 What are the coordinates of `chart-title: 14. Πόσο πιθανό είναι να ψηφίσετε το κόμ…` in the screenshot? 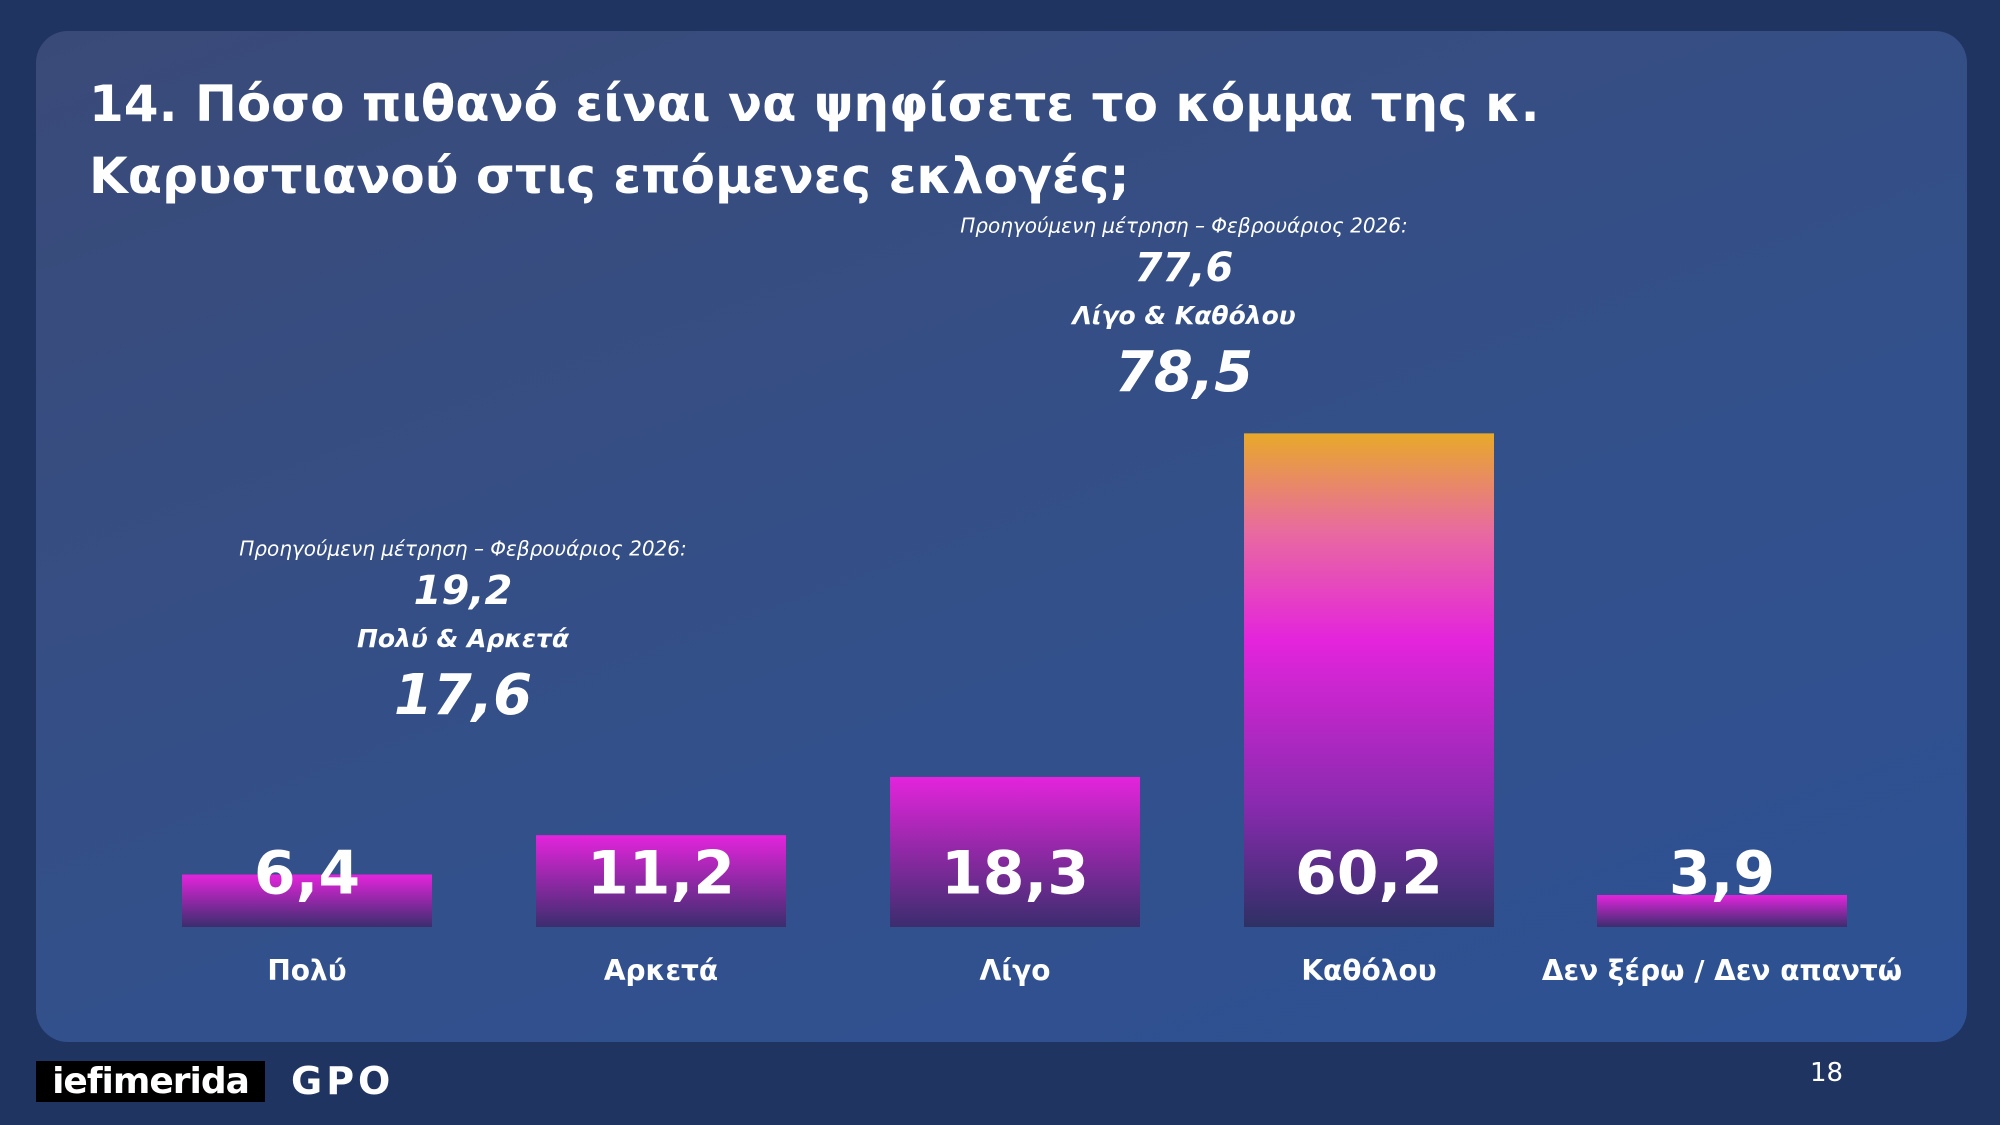 It's located at (814, 140).